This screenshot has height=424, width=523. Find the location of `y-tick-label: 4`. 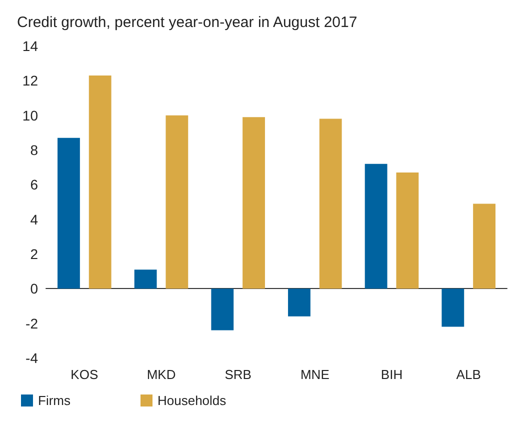

y-tick-label: 4 is located at coordinates (34, 219).